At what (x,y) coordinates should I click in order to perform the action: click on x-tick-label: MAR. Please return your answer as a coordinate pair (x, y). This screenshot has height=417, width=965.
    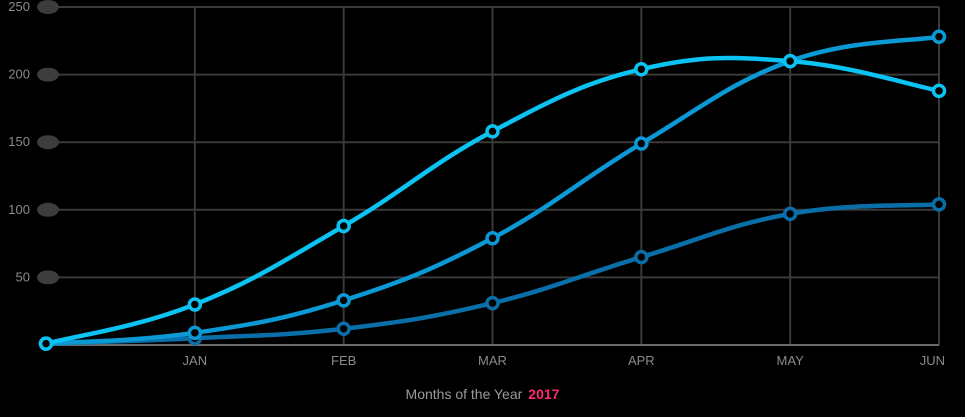
    Looking at the image, I should click on (492, 360).